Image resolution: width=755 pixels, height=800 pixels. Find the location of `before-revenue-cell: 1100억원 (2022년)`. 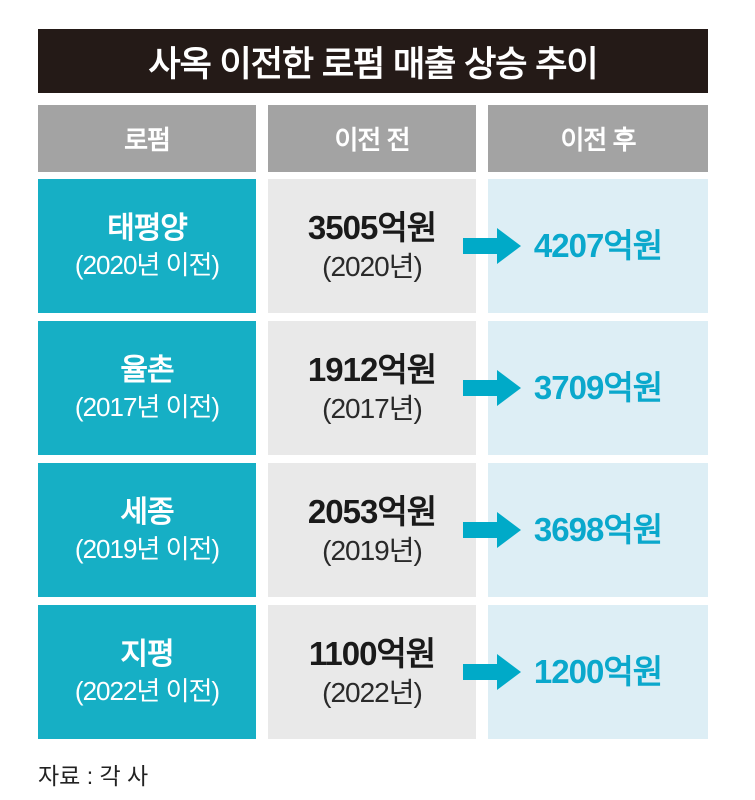

before-revenue-cell: 1100억원 (2022년) is located at coordinates (372, 672).